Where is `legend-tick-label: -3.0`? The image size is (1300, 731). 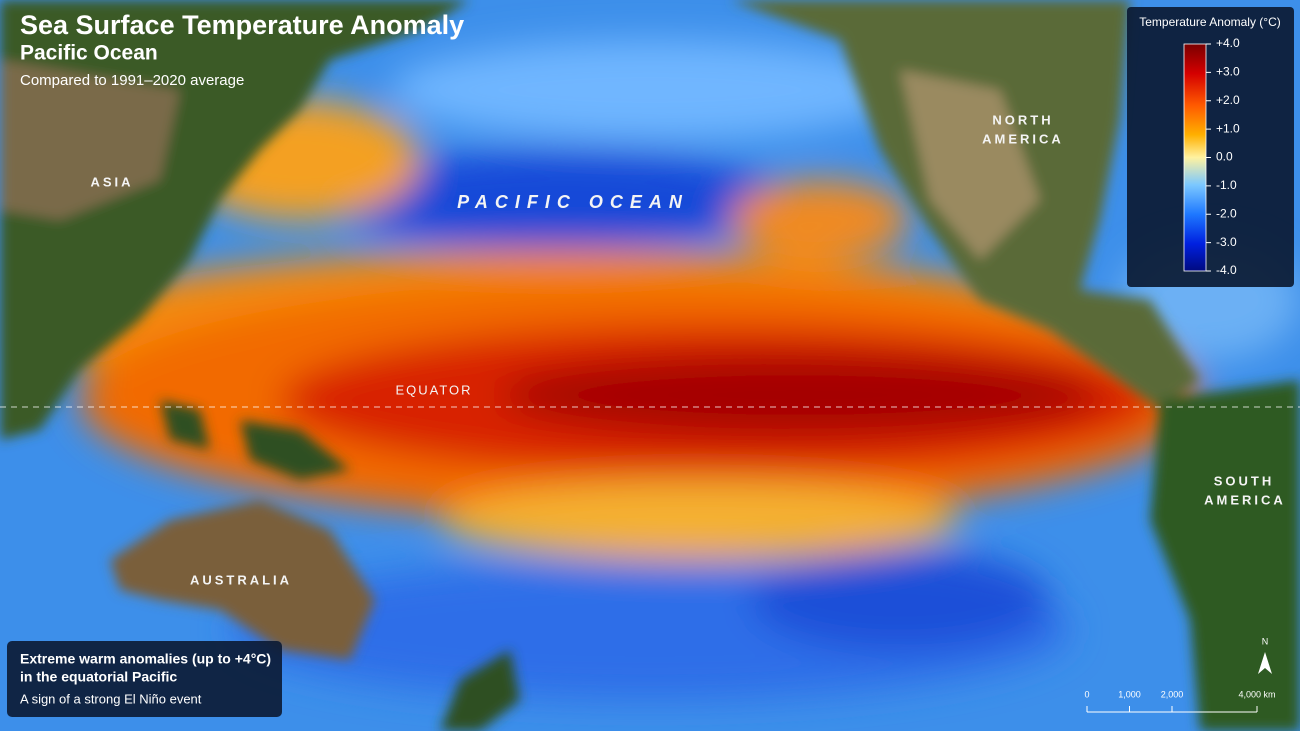
legend-tick-label: -3.0 is located at coordinates (1226, 242).